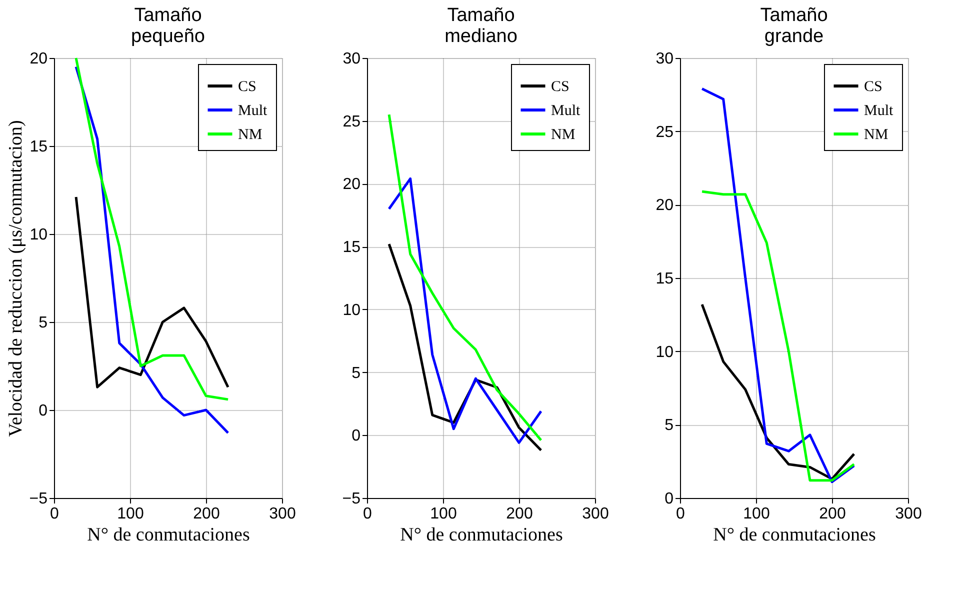 This screenshot has width=972, height=606. Describe the element at coordinates (15, 278) in the screenshot. I see `y-axis-title: Velocidad de reduccion (μs/conmutacion)` at that location.